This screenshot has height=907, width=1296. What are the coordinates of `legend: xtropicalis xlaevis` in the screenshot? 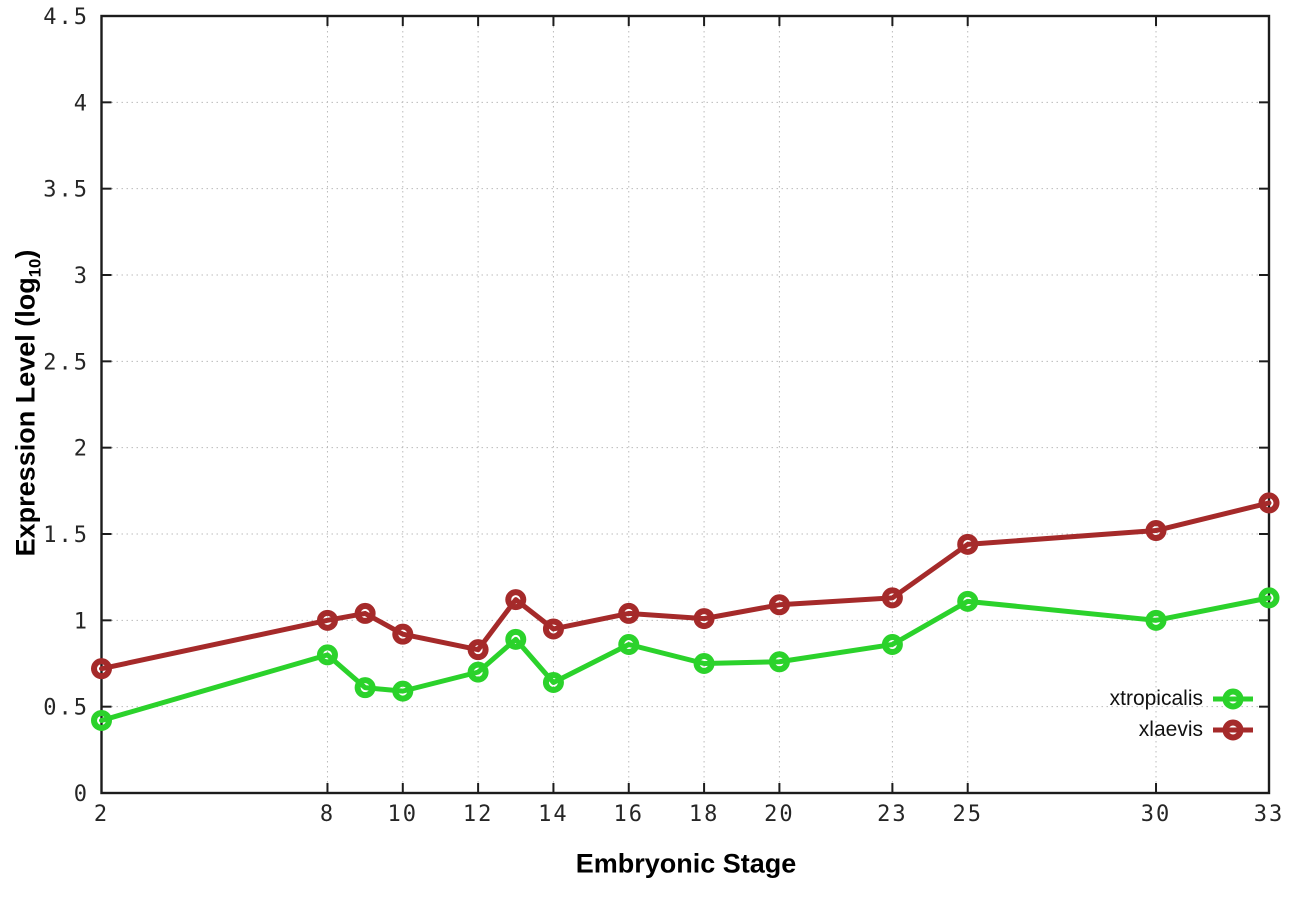 It's located at (1182, 714).